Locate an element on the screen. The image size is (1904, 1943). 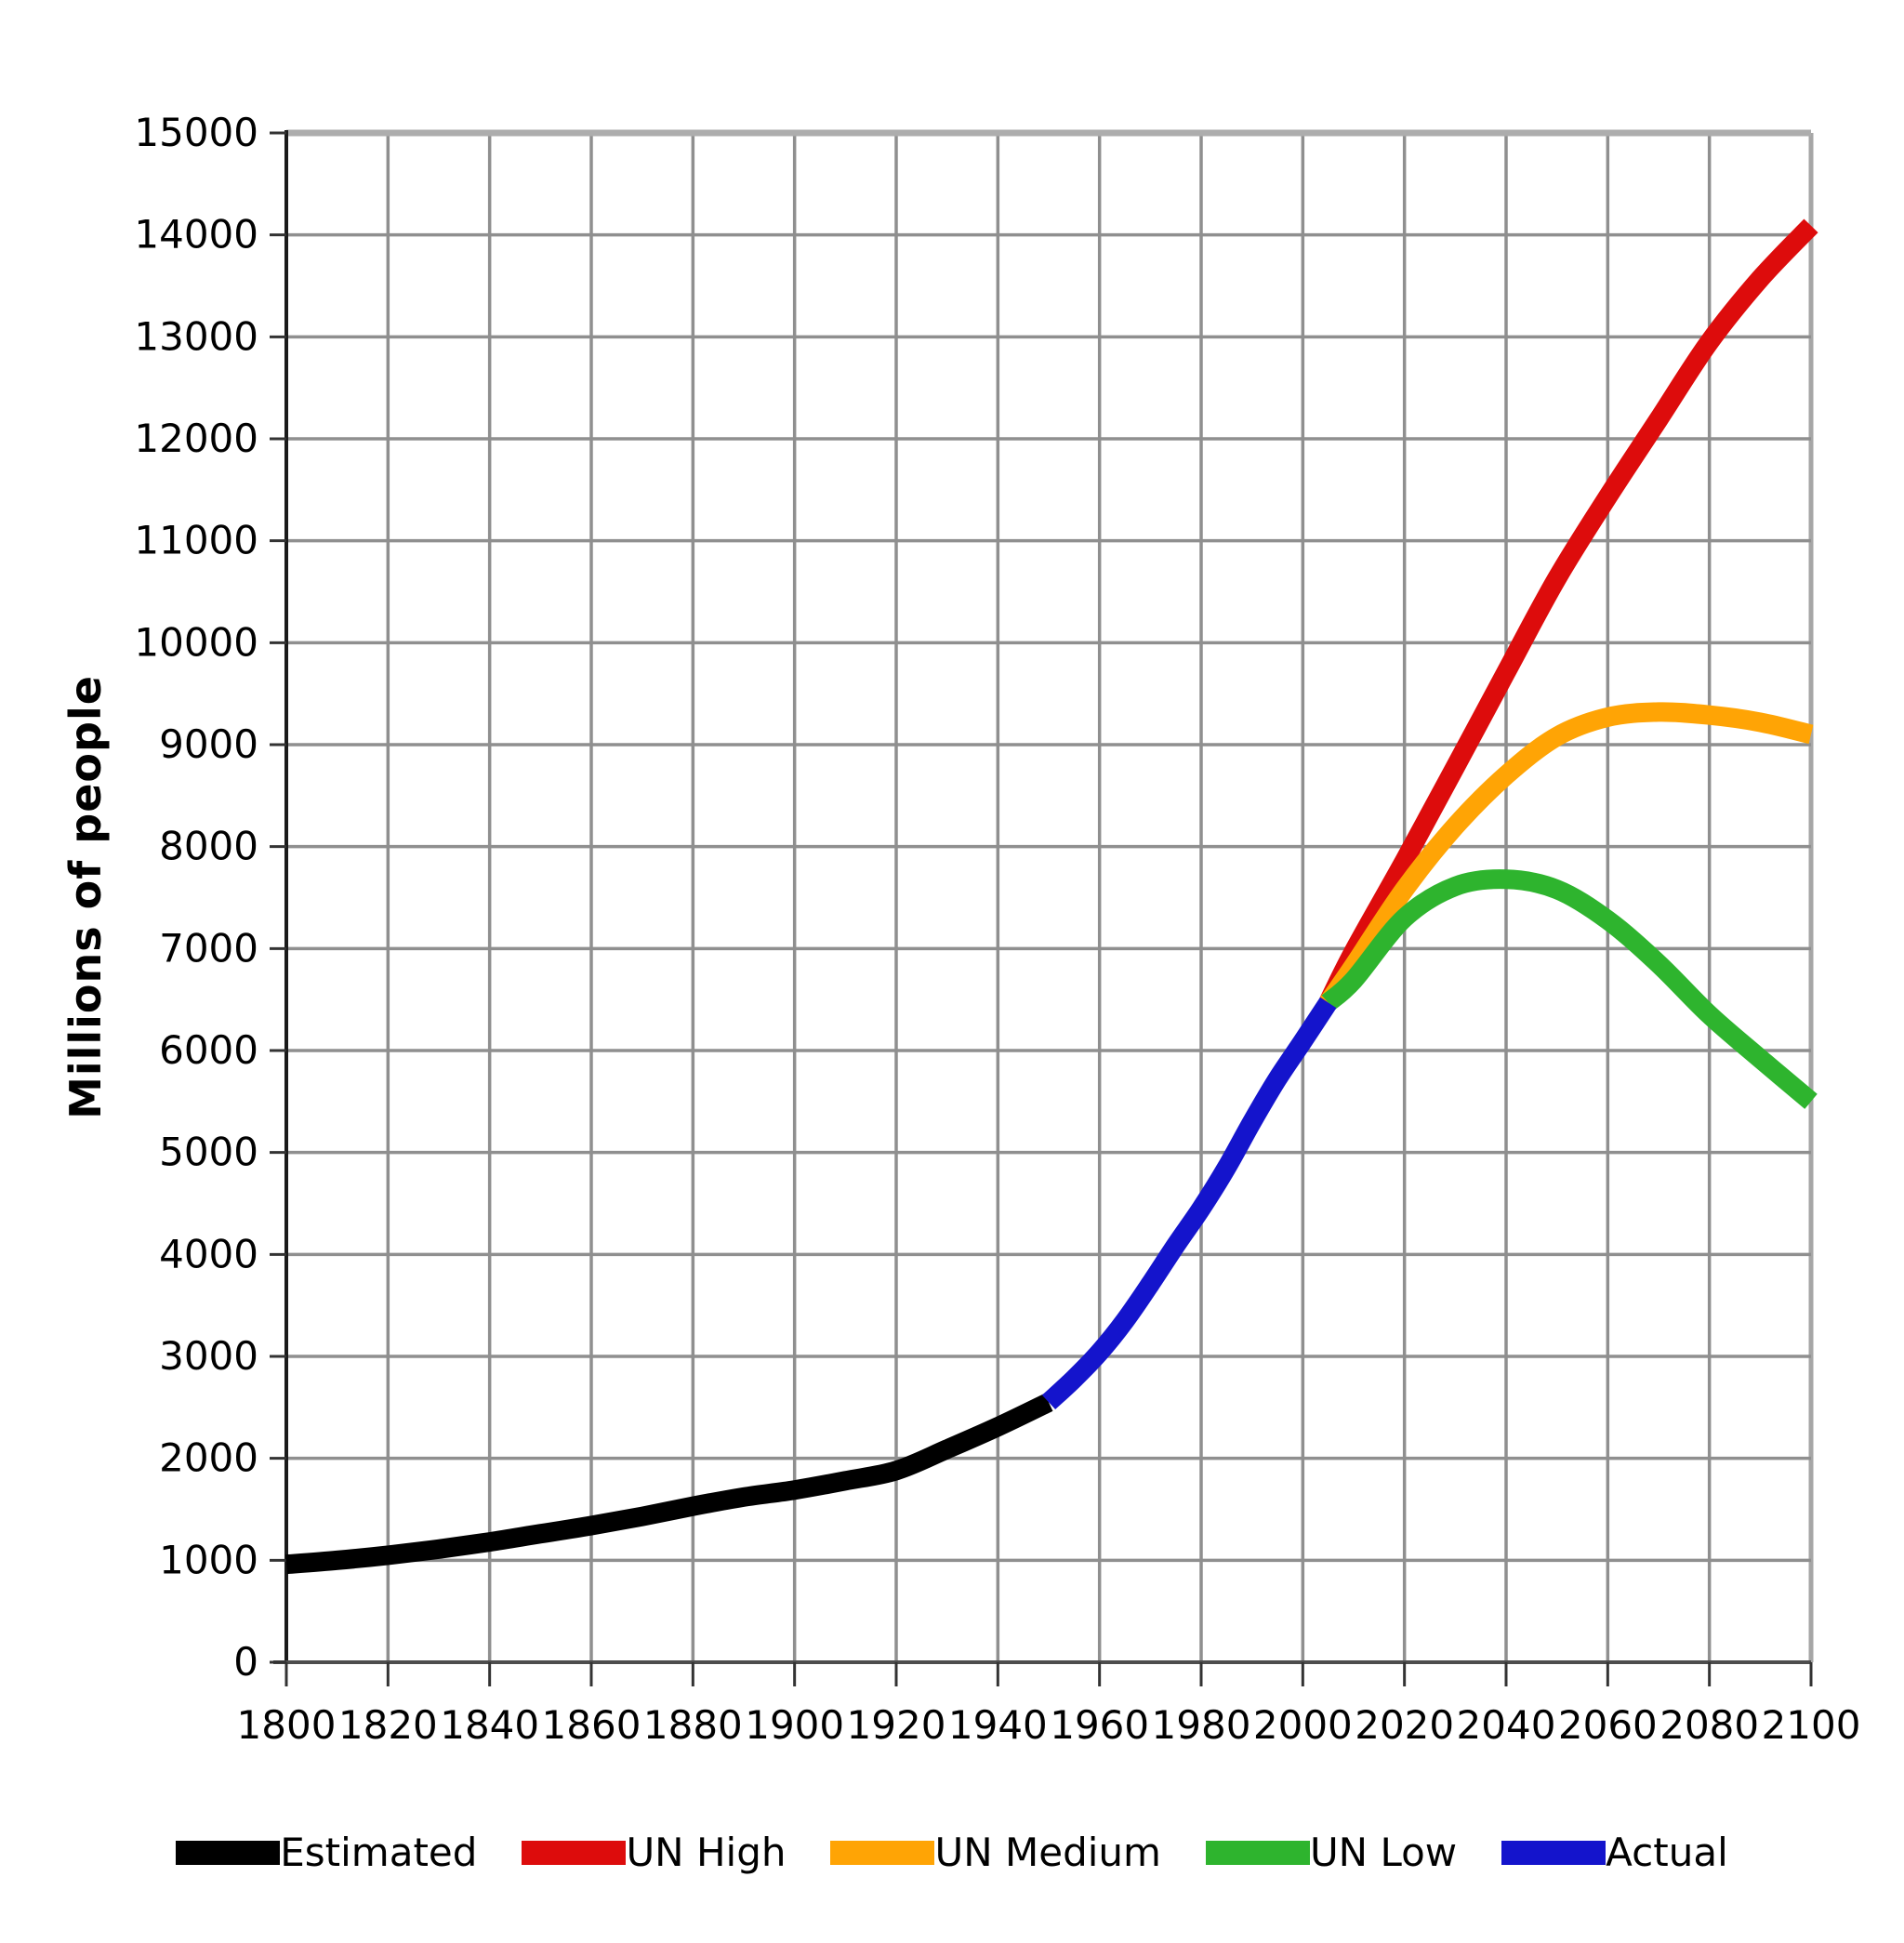
legend-item-estimated: Estimated is located at coordinates (326, 1853).